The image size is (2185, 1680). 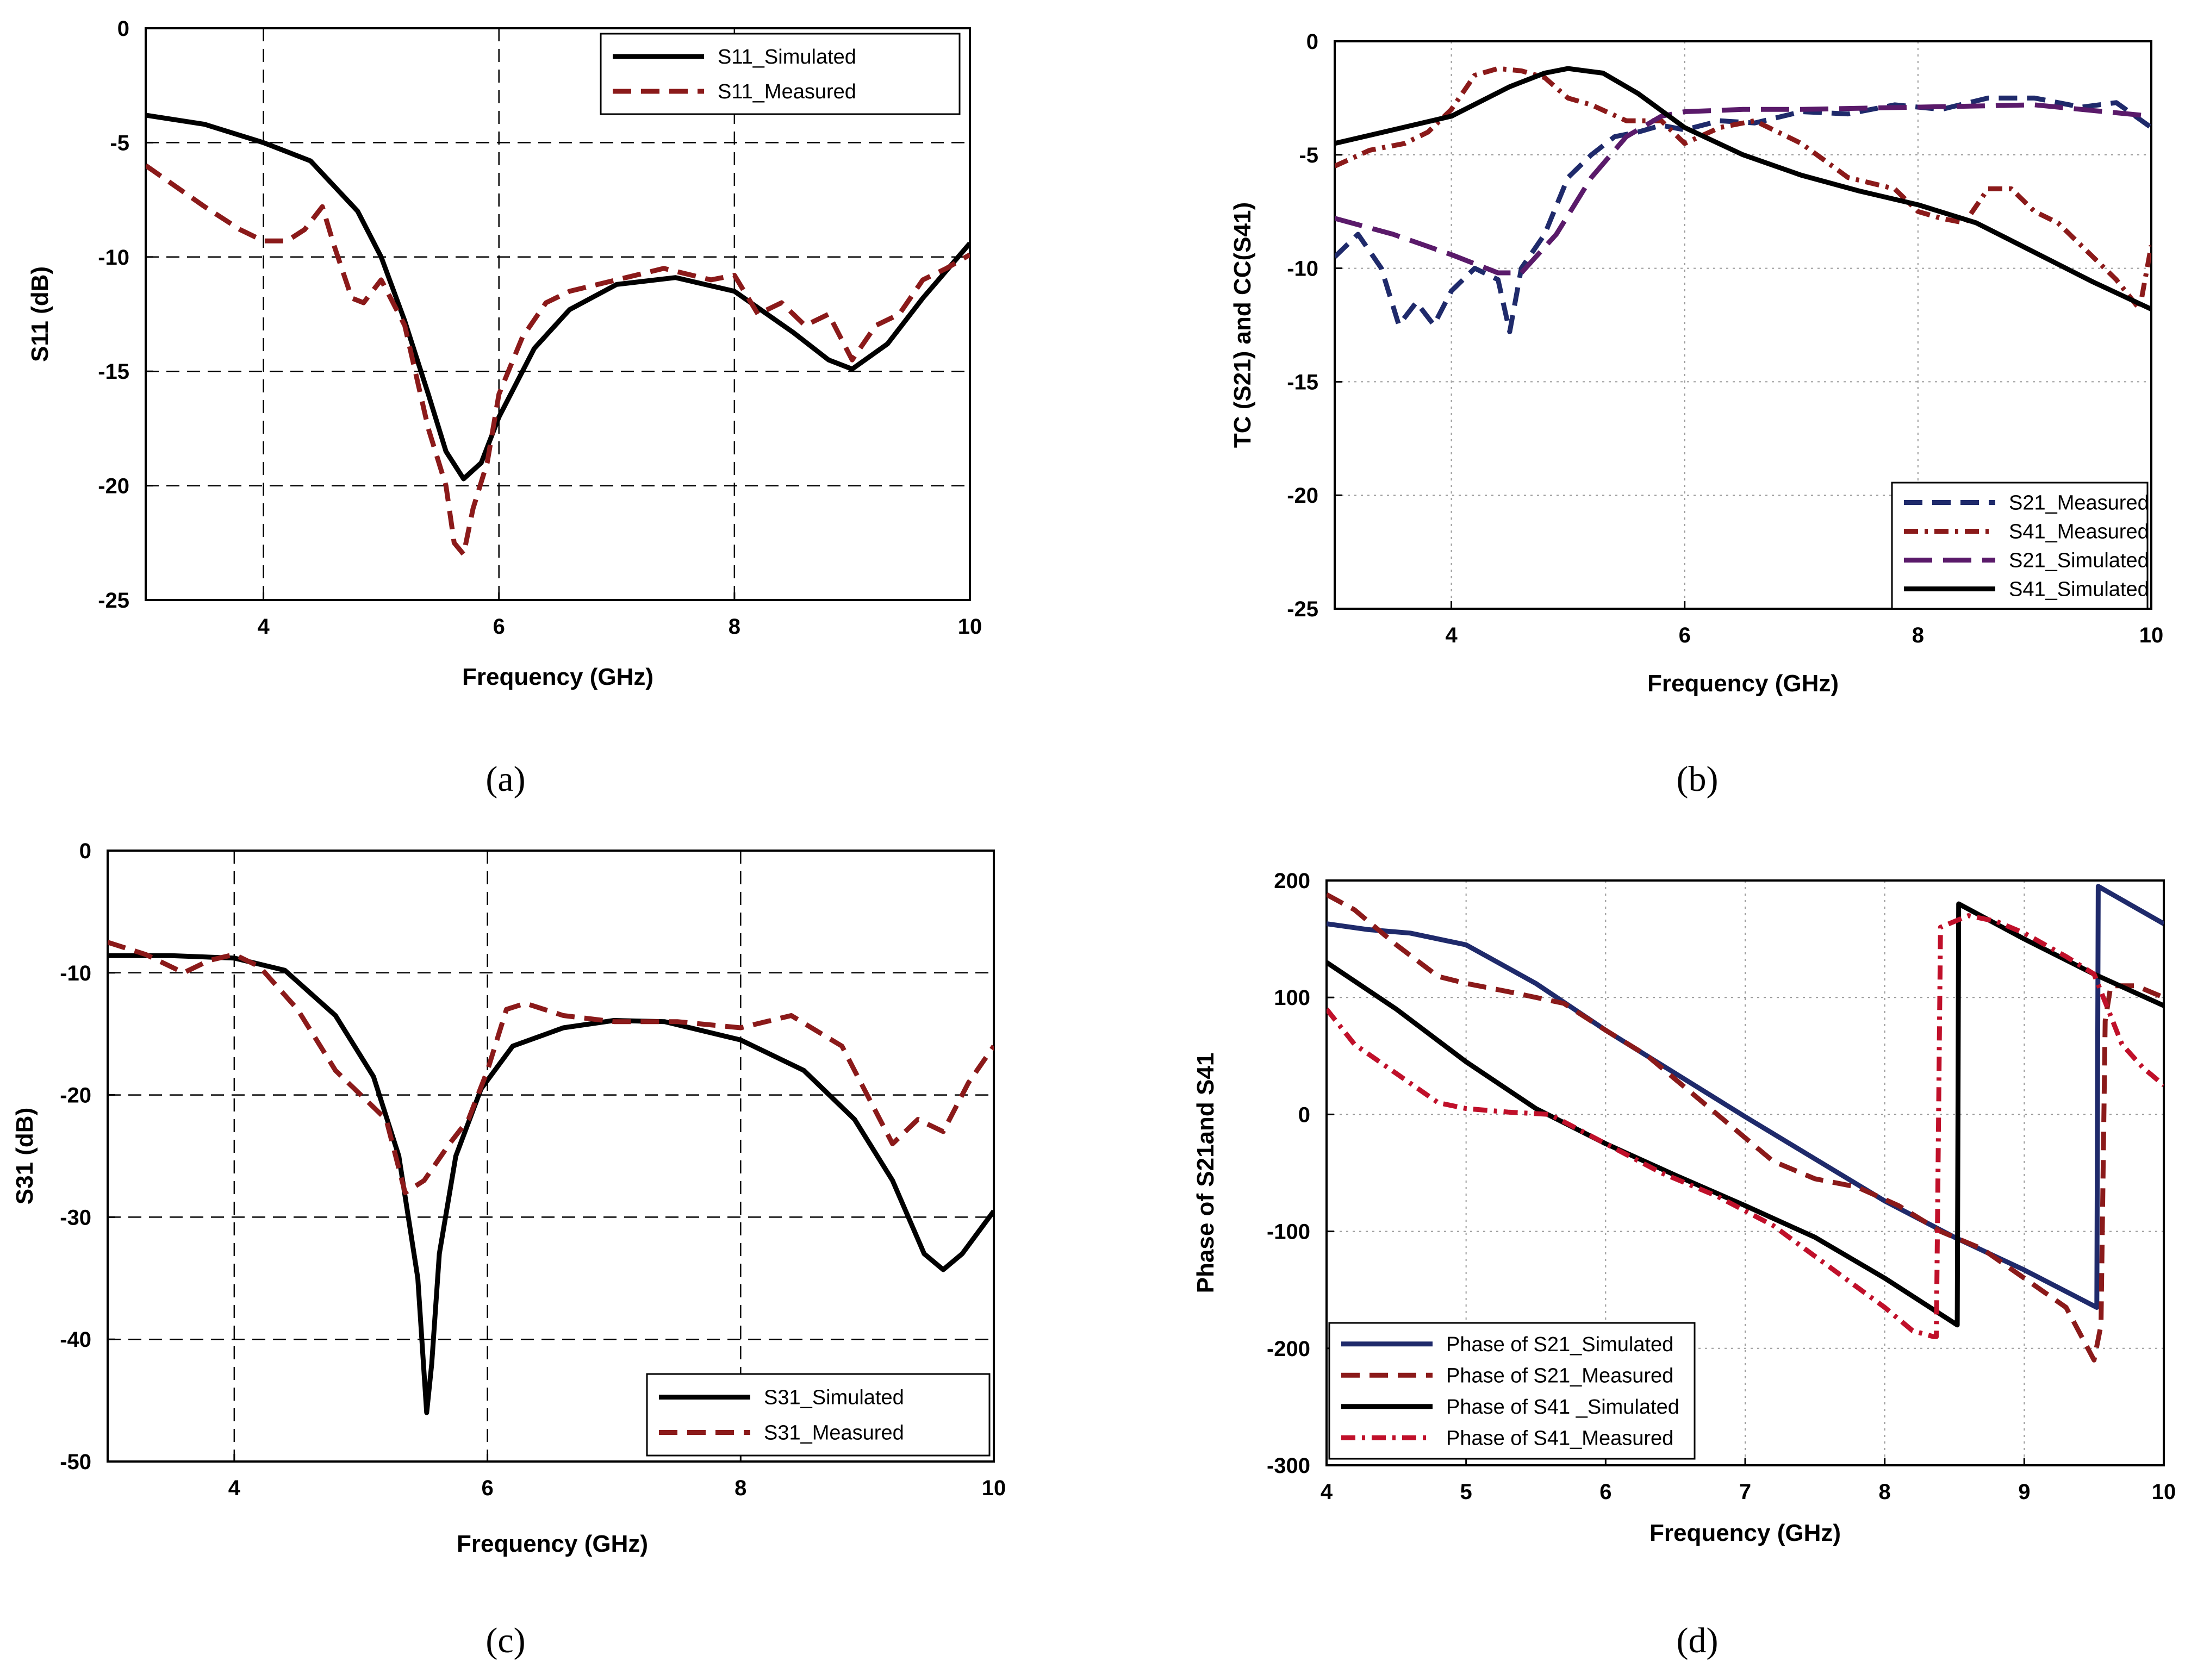 What do you see at coordinates (818, 1415) in the screenshot?
I see `plot-c-legend` at bounding box center [818, 1415].